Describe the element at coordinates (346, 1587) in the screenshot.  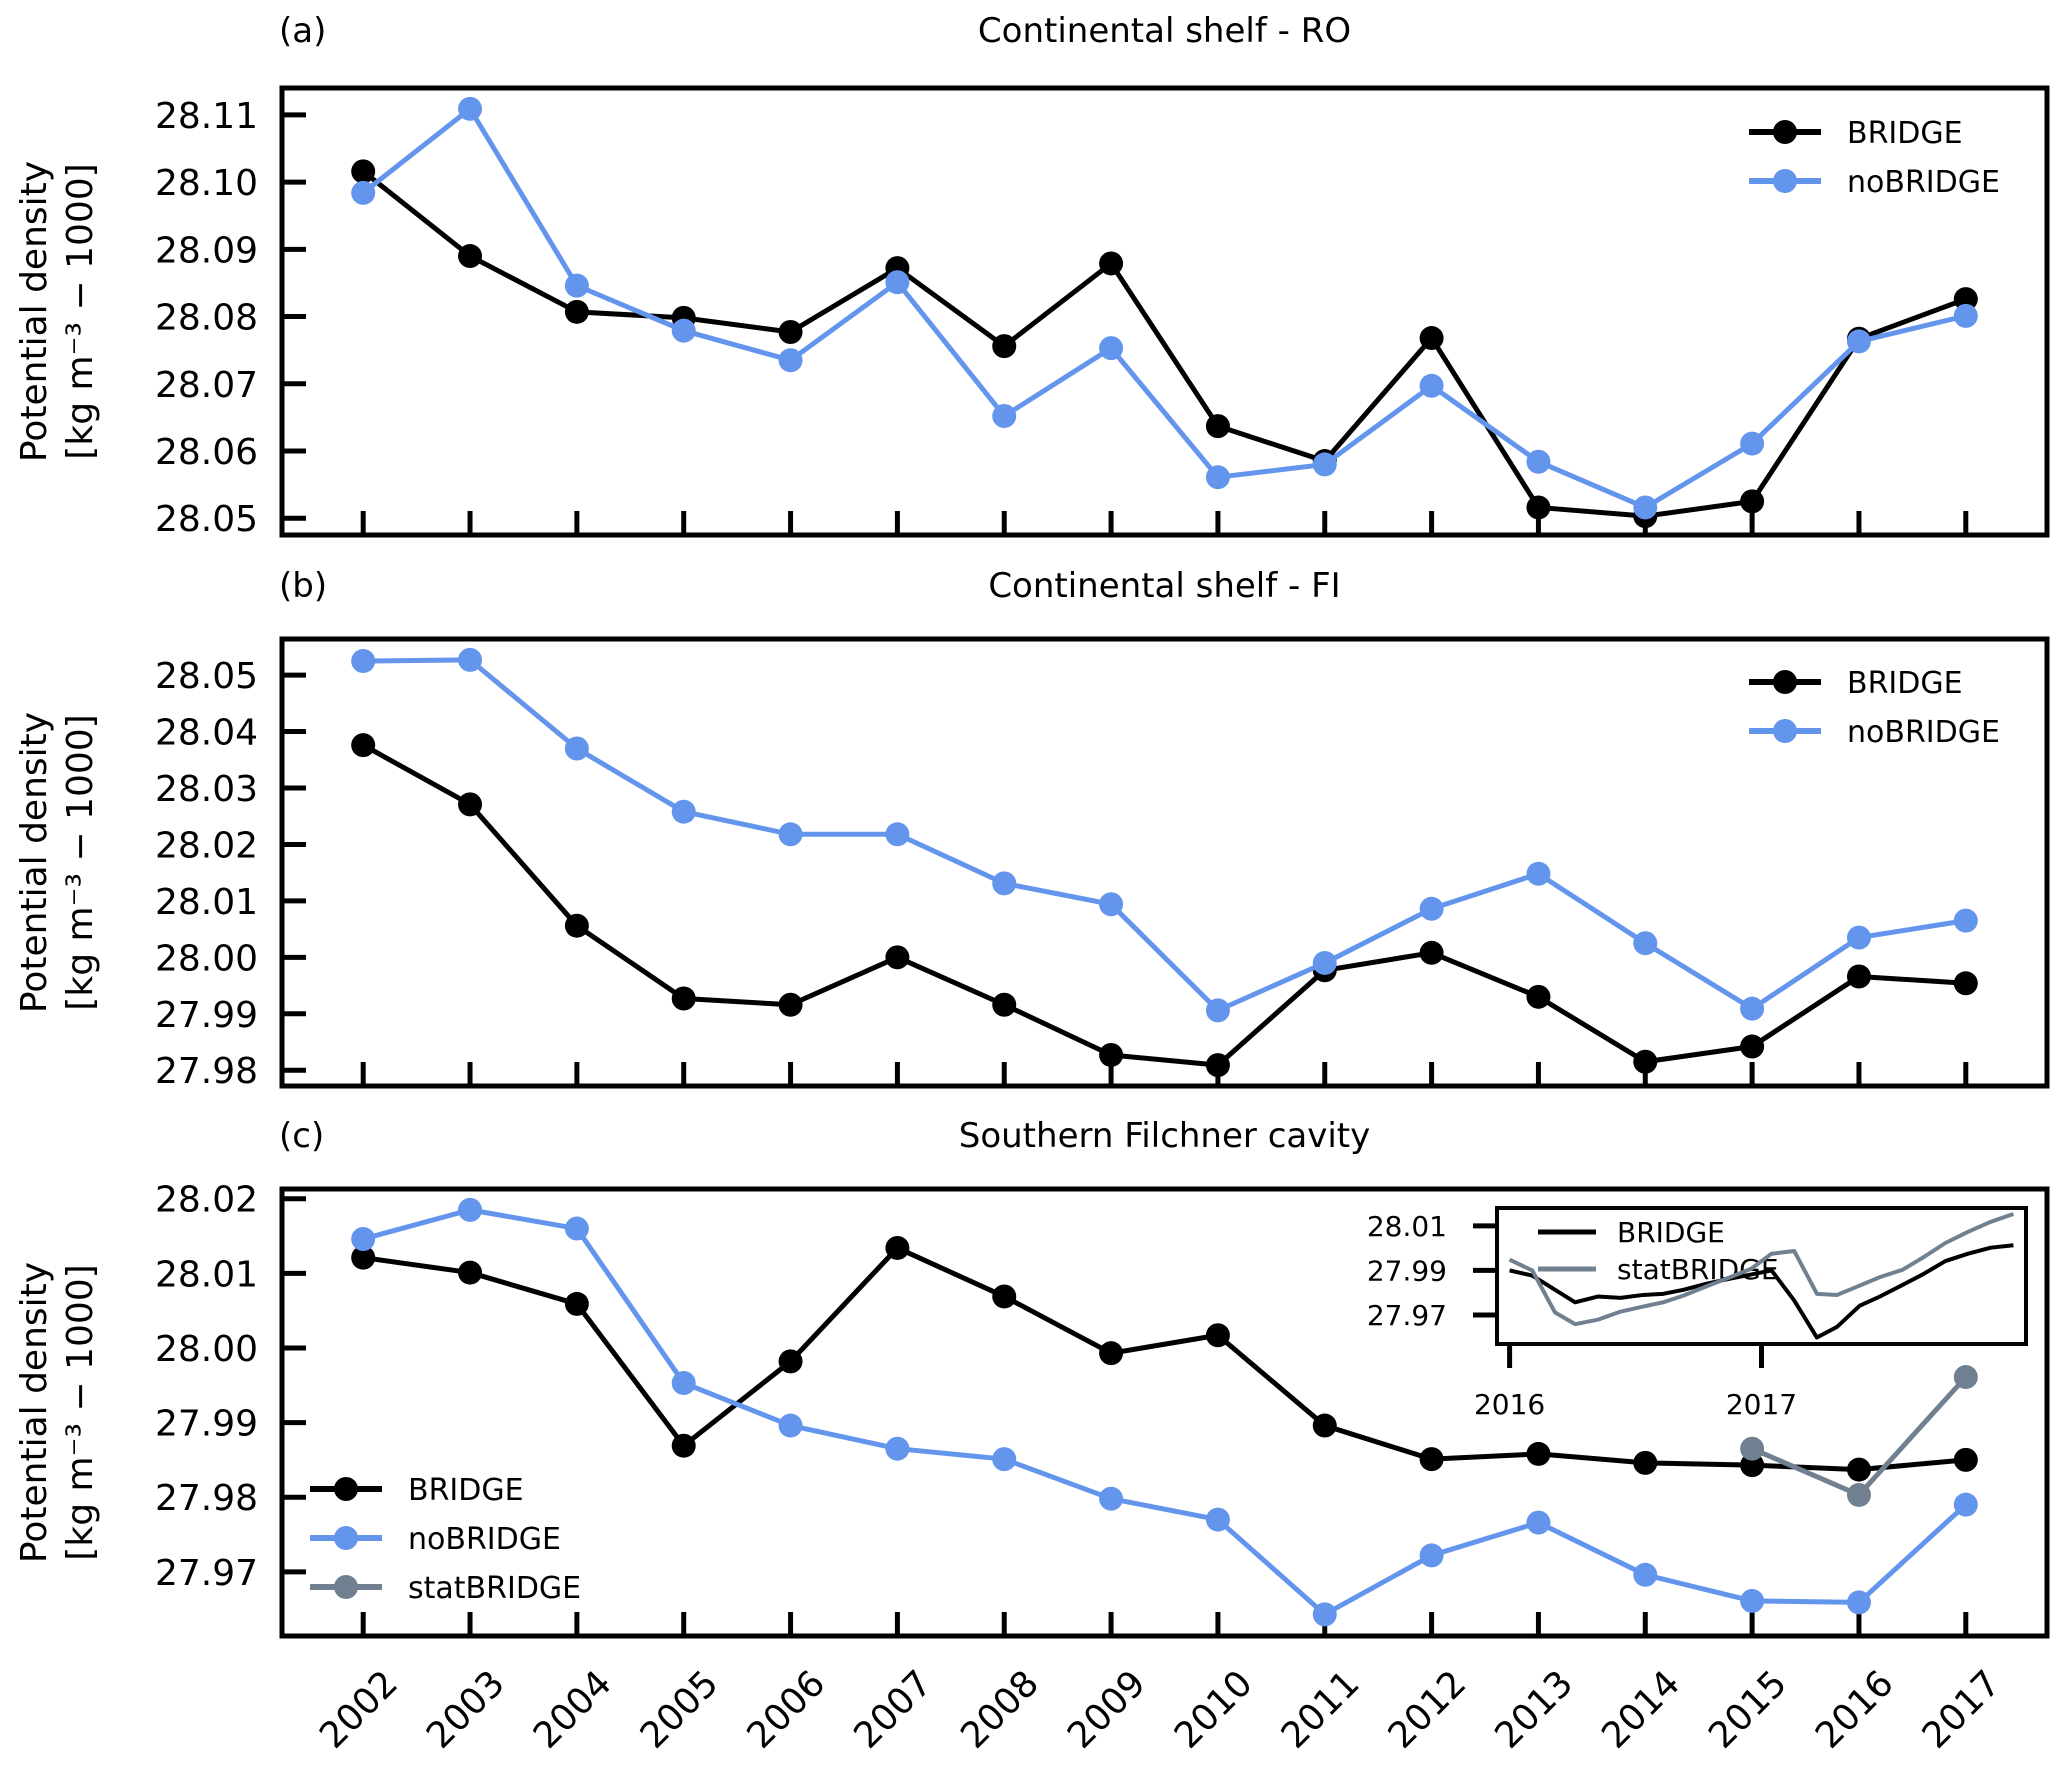
I see `legend-marker-statBRIDGE` at that location.